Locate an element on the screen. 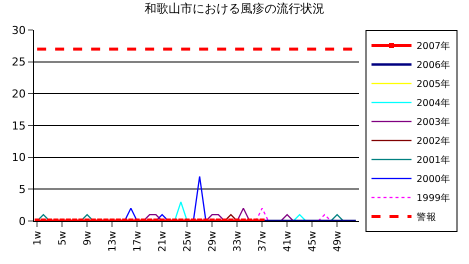 The image size is (469, 264). chart-title: 和歌山市における風疹の流行状況 is located at coordinates (234, 8).